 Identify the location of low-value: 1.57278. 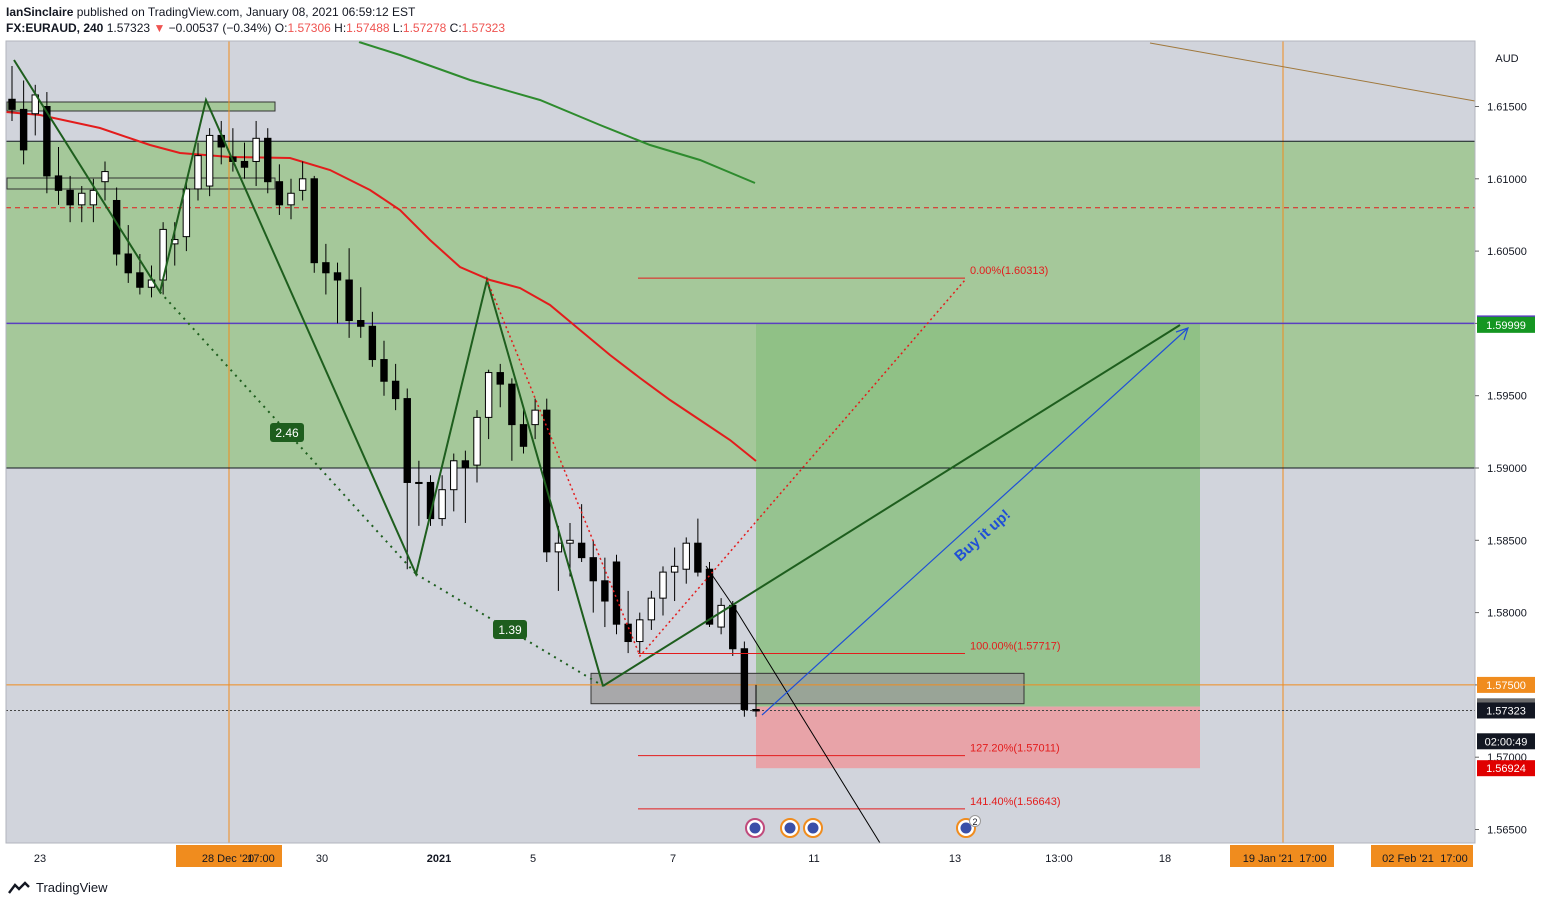
(424, 28).